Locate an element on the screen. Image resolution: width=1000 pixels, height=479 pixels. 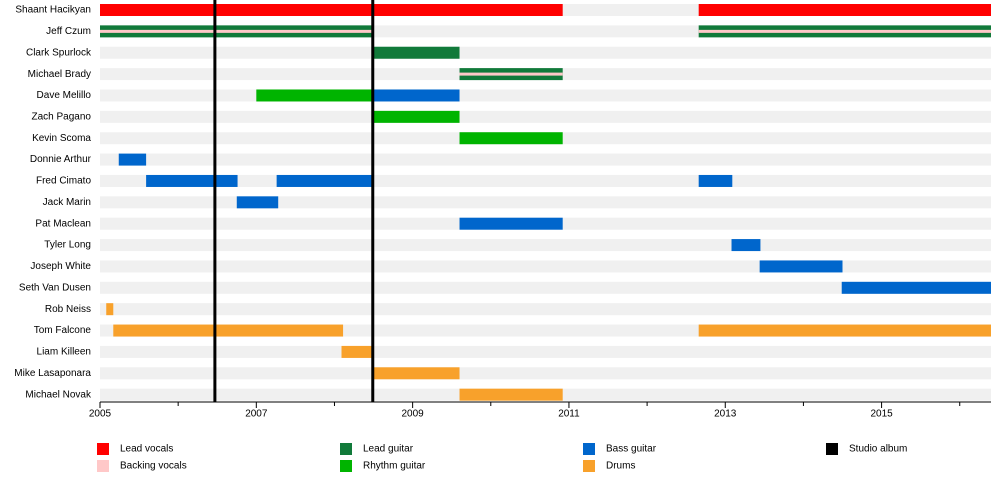
member-name: Kevin Scoma is located at coordinates (61, 138).